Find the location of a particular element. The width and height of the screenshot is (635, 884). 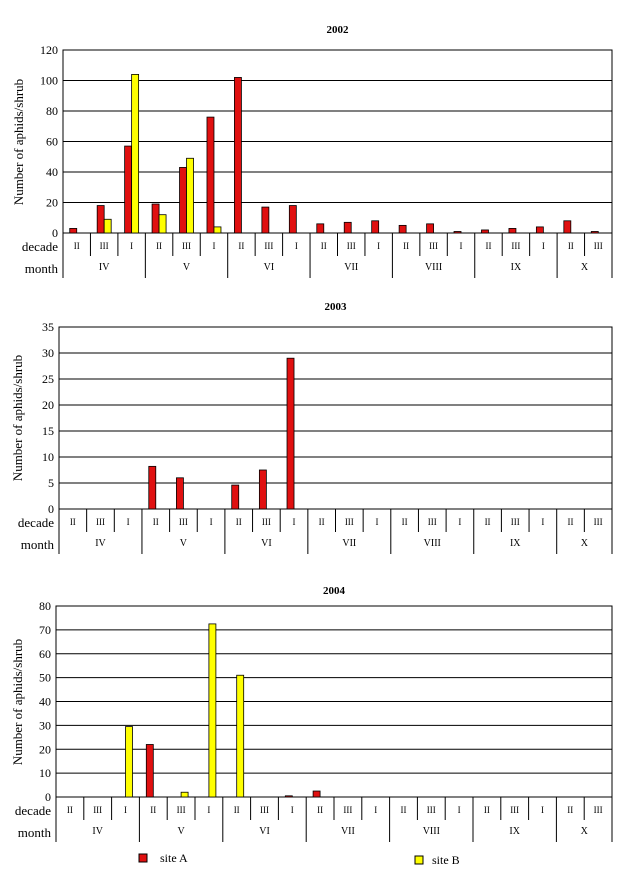

y-tick-label: 80 is located at coordinates (52, 111).